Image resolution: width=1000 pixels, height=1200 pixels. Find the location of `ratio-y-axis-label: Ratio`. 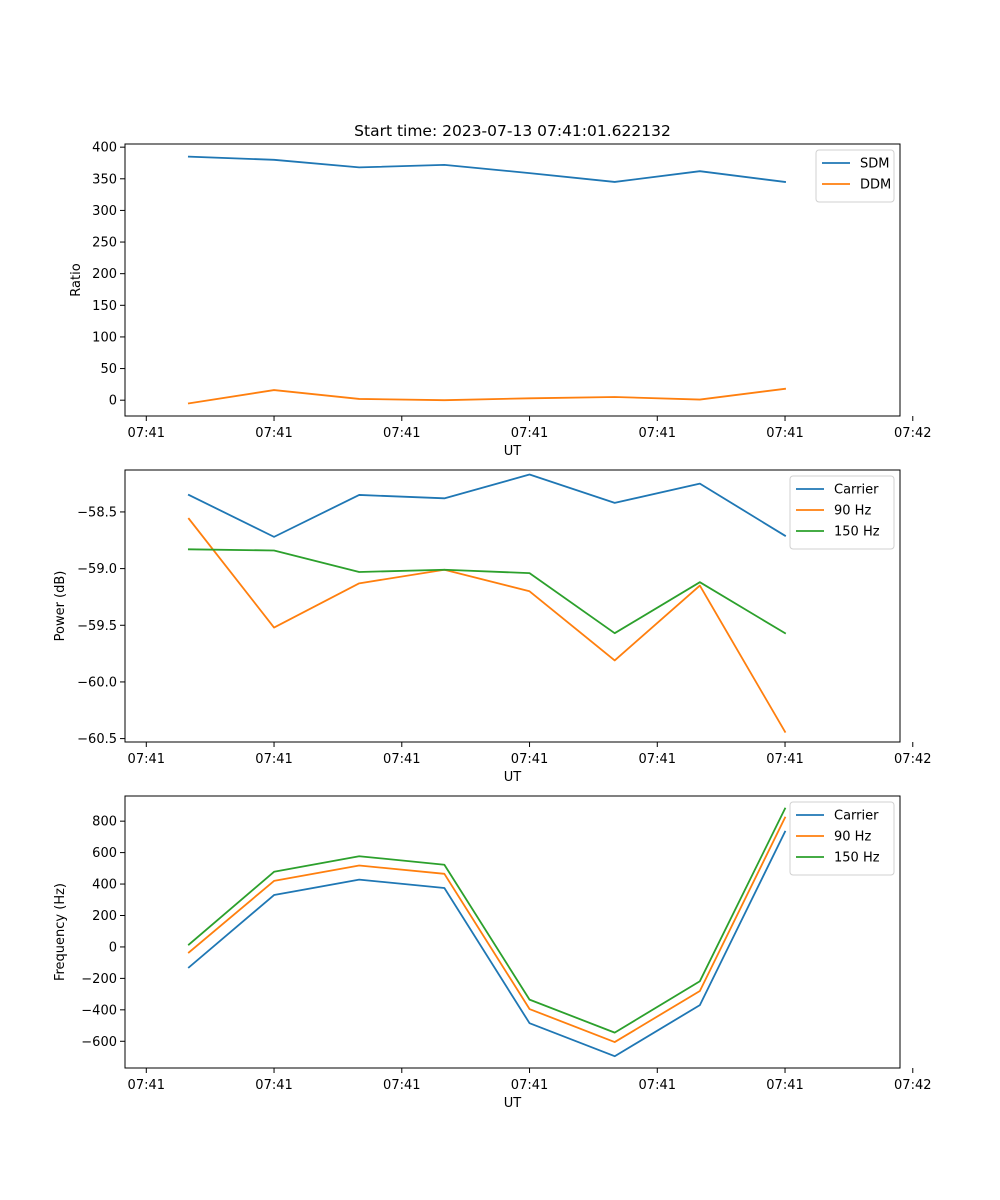

ratio-y-axis-label: Ratio is located at coordinates (76, 279).